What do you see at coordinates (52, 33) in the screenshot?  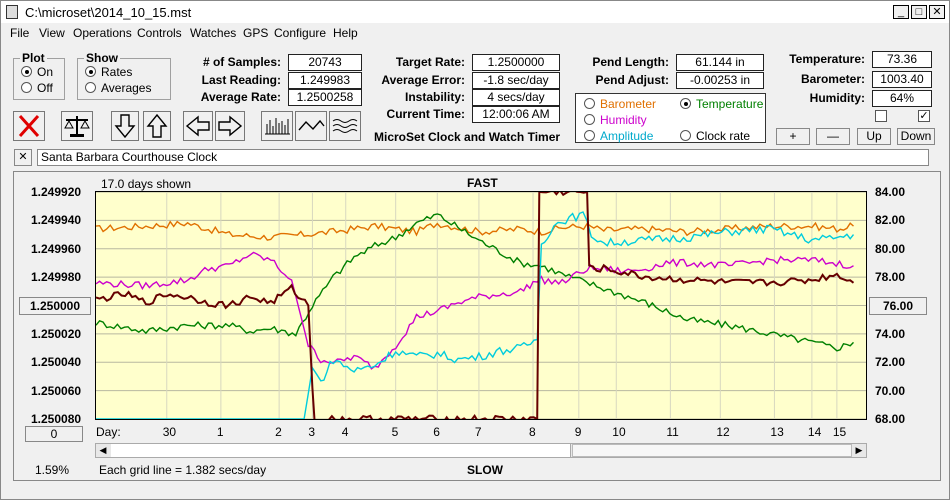 I see `menu-view: View` at bounding box center [52, 33].